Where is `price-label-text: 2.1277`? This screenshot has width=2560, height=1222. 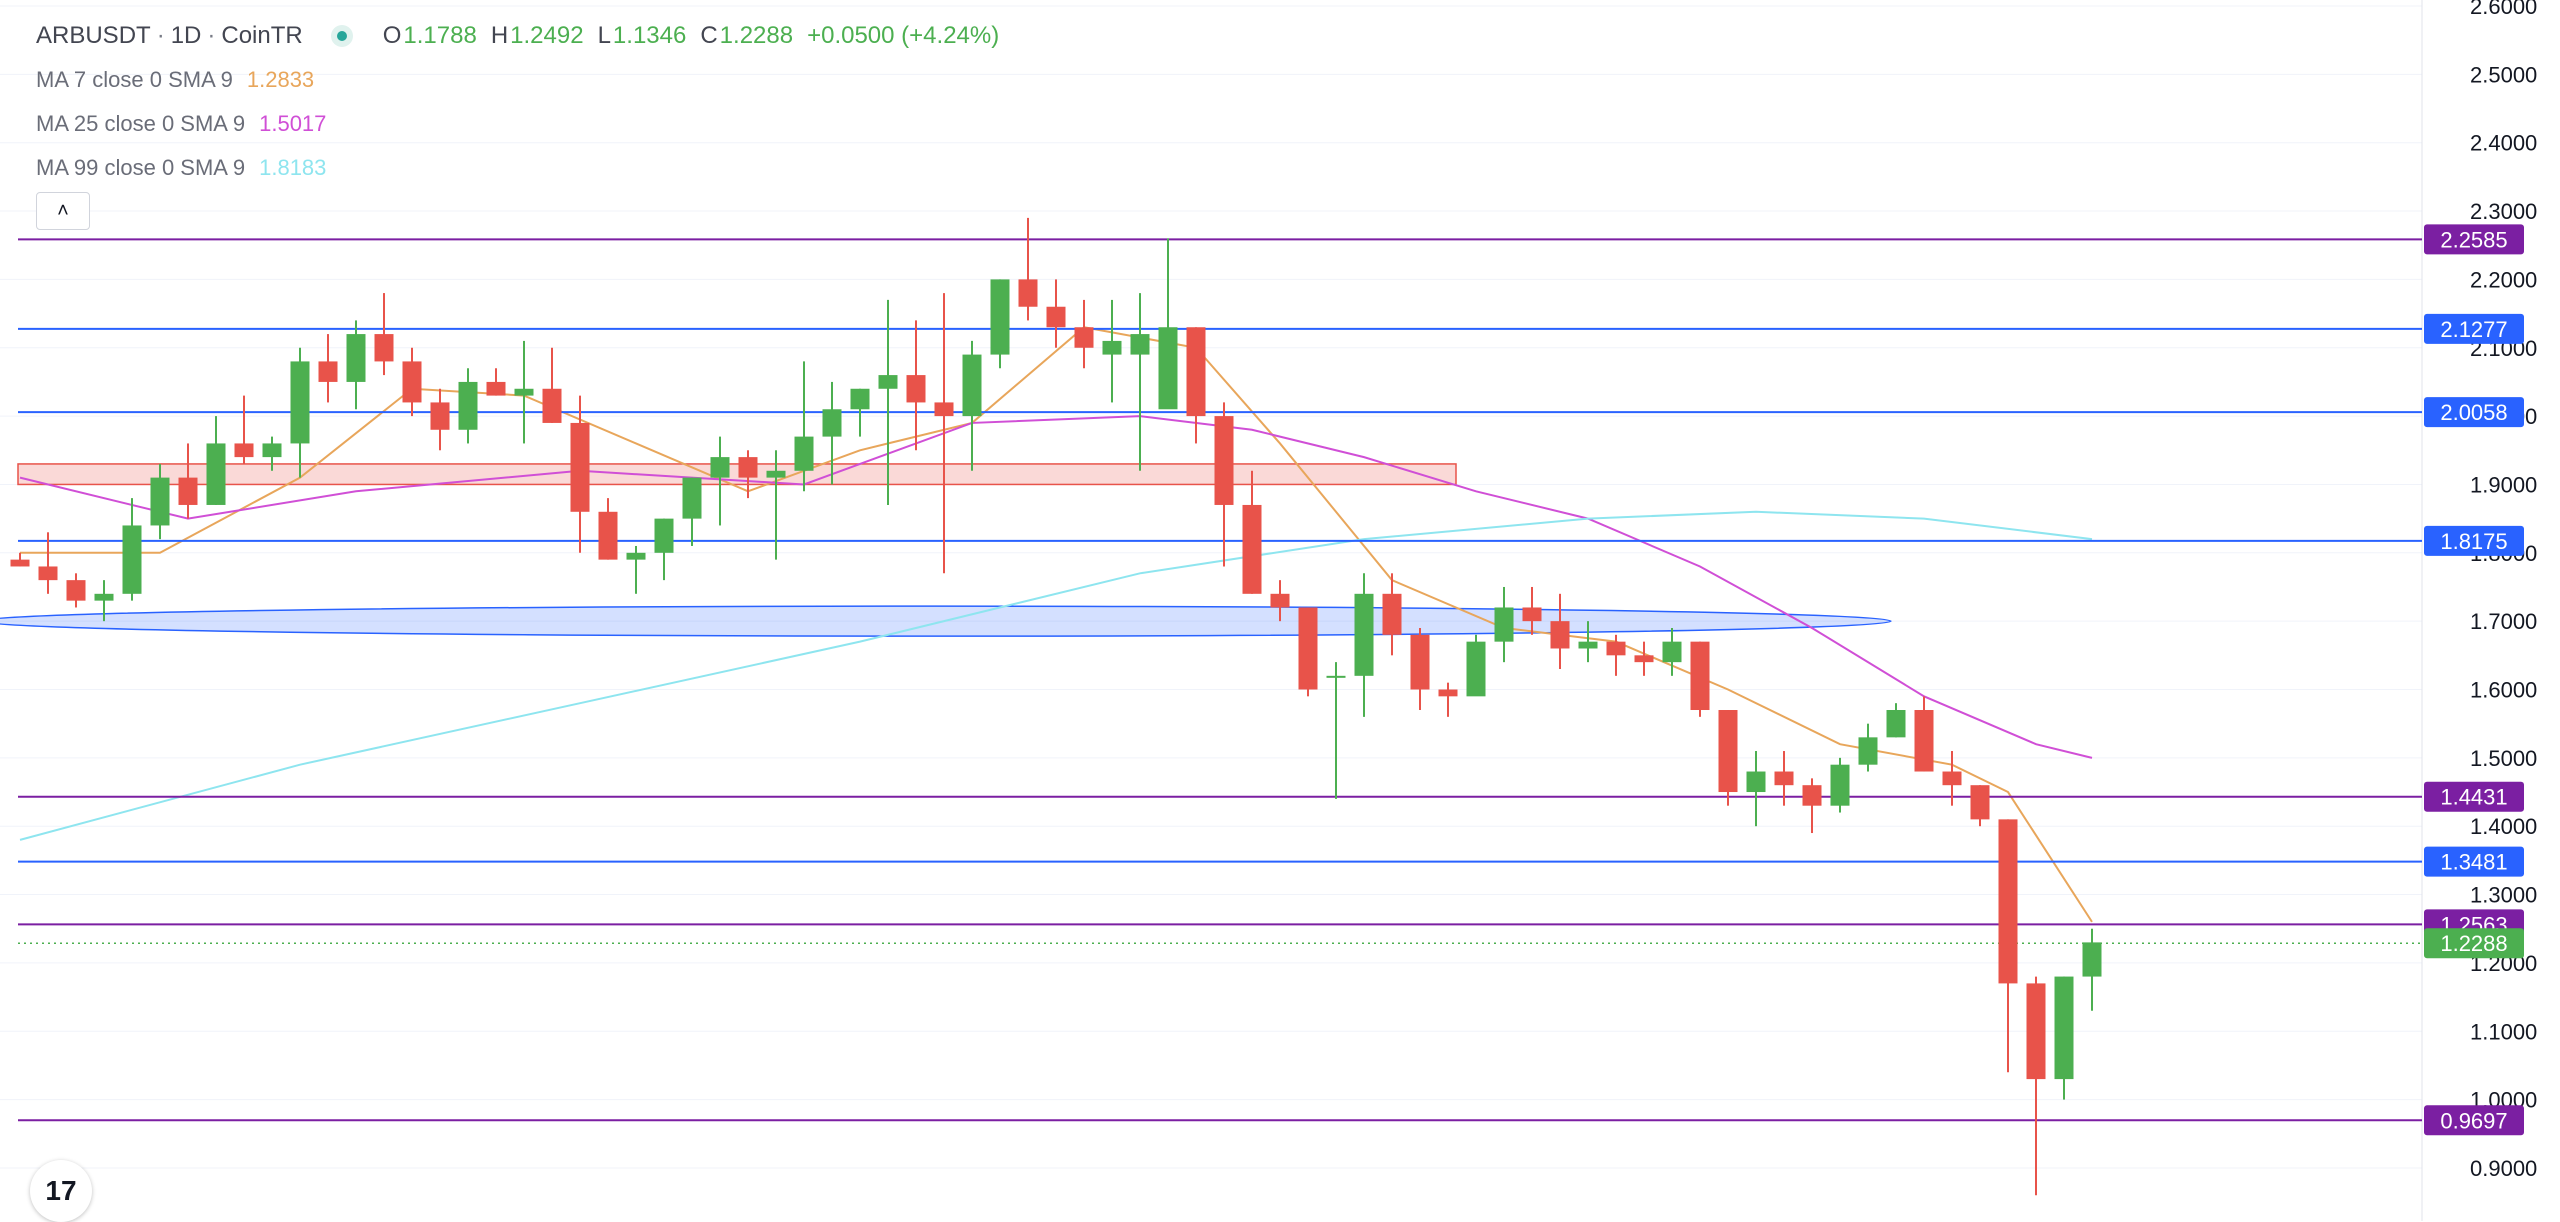
price-label-text: 2.1277 is located at coordinates (2473, 329).